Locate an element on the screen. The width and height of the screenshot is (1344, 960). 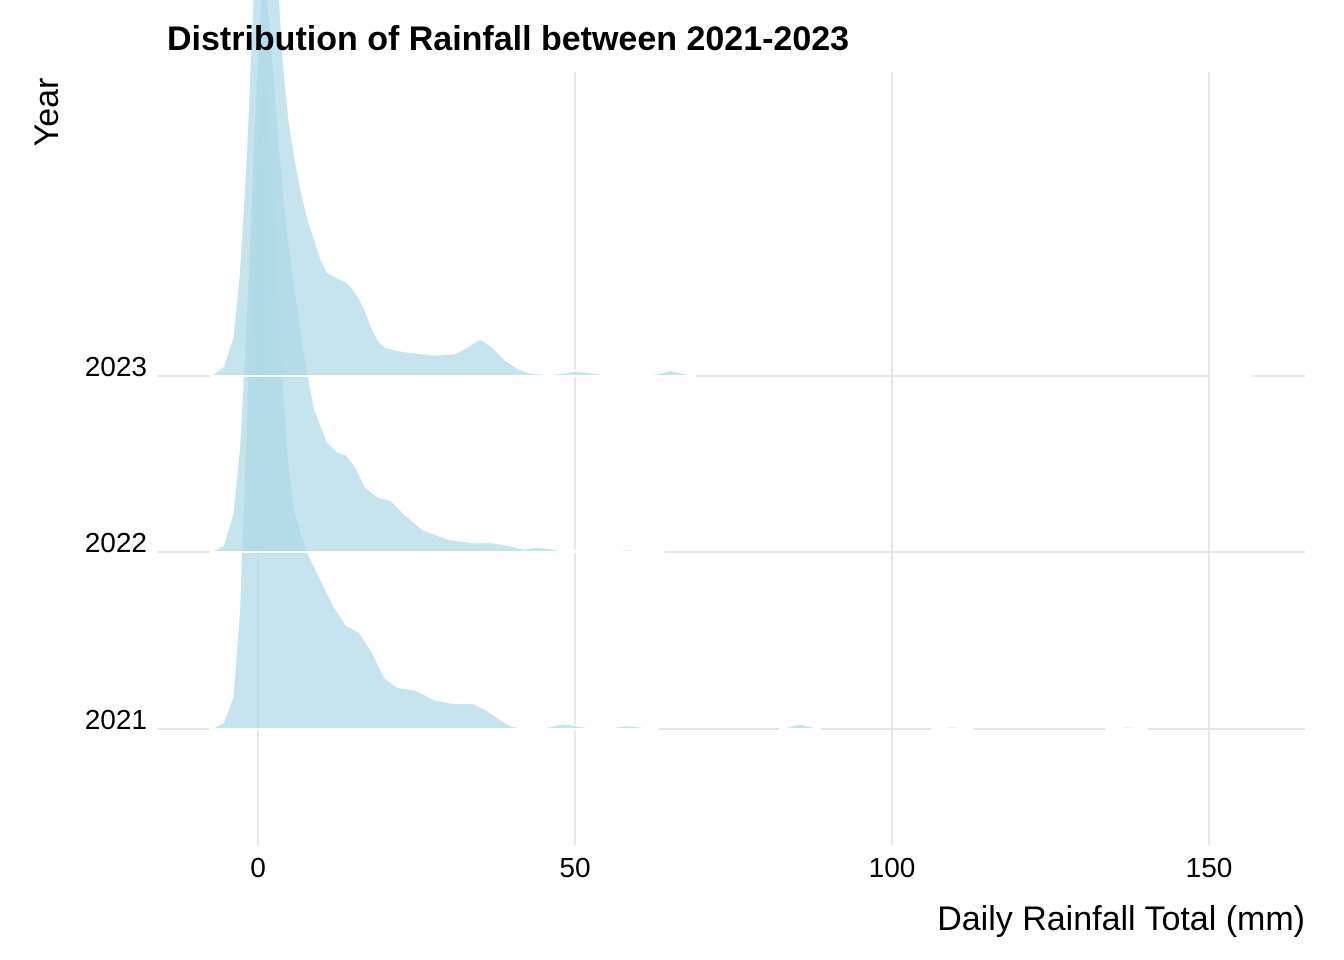
density-ridge-2023 is located at coordinates (453, 188).